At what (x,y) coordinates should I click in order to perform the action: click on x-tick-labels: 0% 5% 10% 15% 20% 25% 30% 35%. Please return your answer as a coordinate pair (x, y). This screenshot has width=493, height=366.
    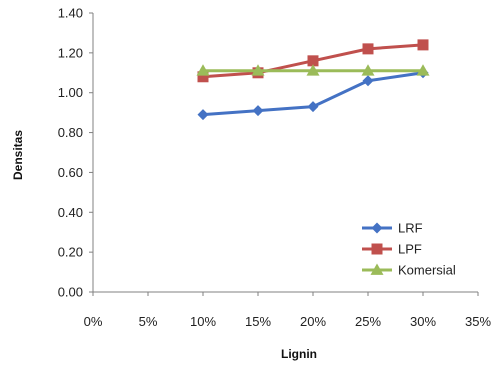
    Looking at the image, I should click on (288, 321).